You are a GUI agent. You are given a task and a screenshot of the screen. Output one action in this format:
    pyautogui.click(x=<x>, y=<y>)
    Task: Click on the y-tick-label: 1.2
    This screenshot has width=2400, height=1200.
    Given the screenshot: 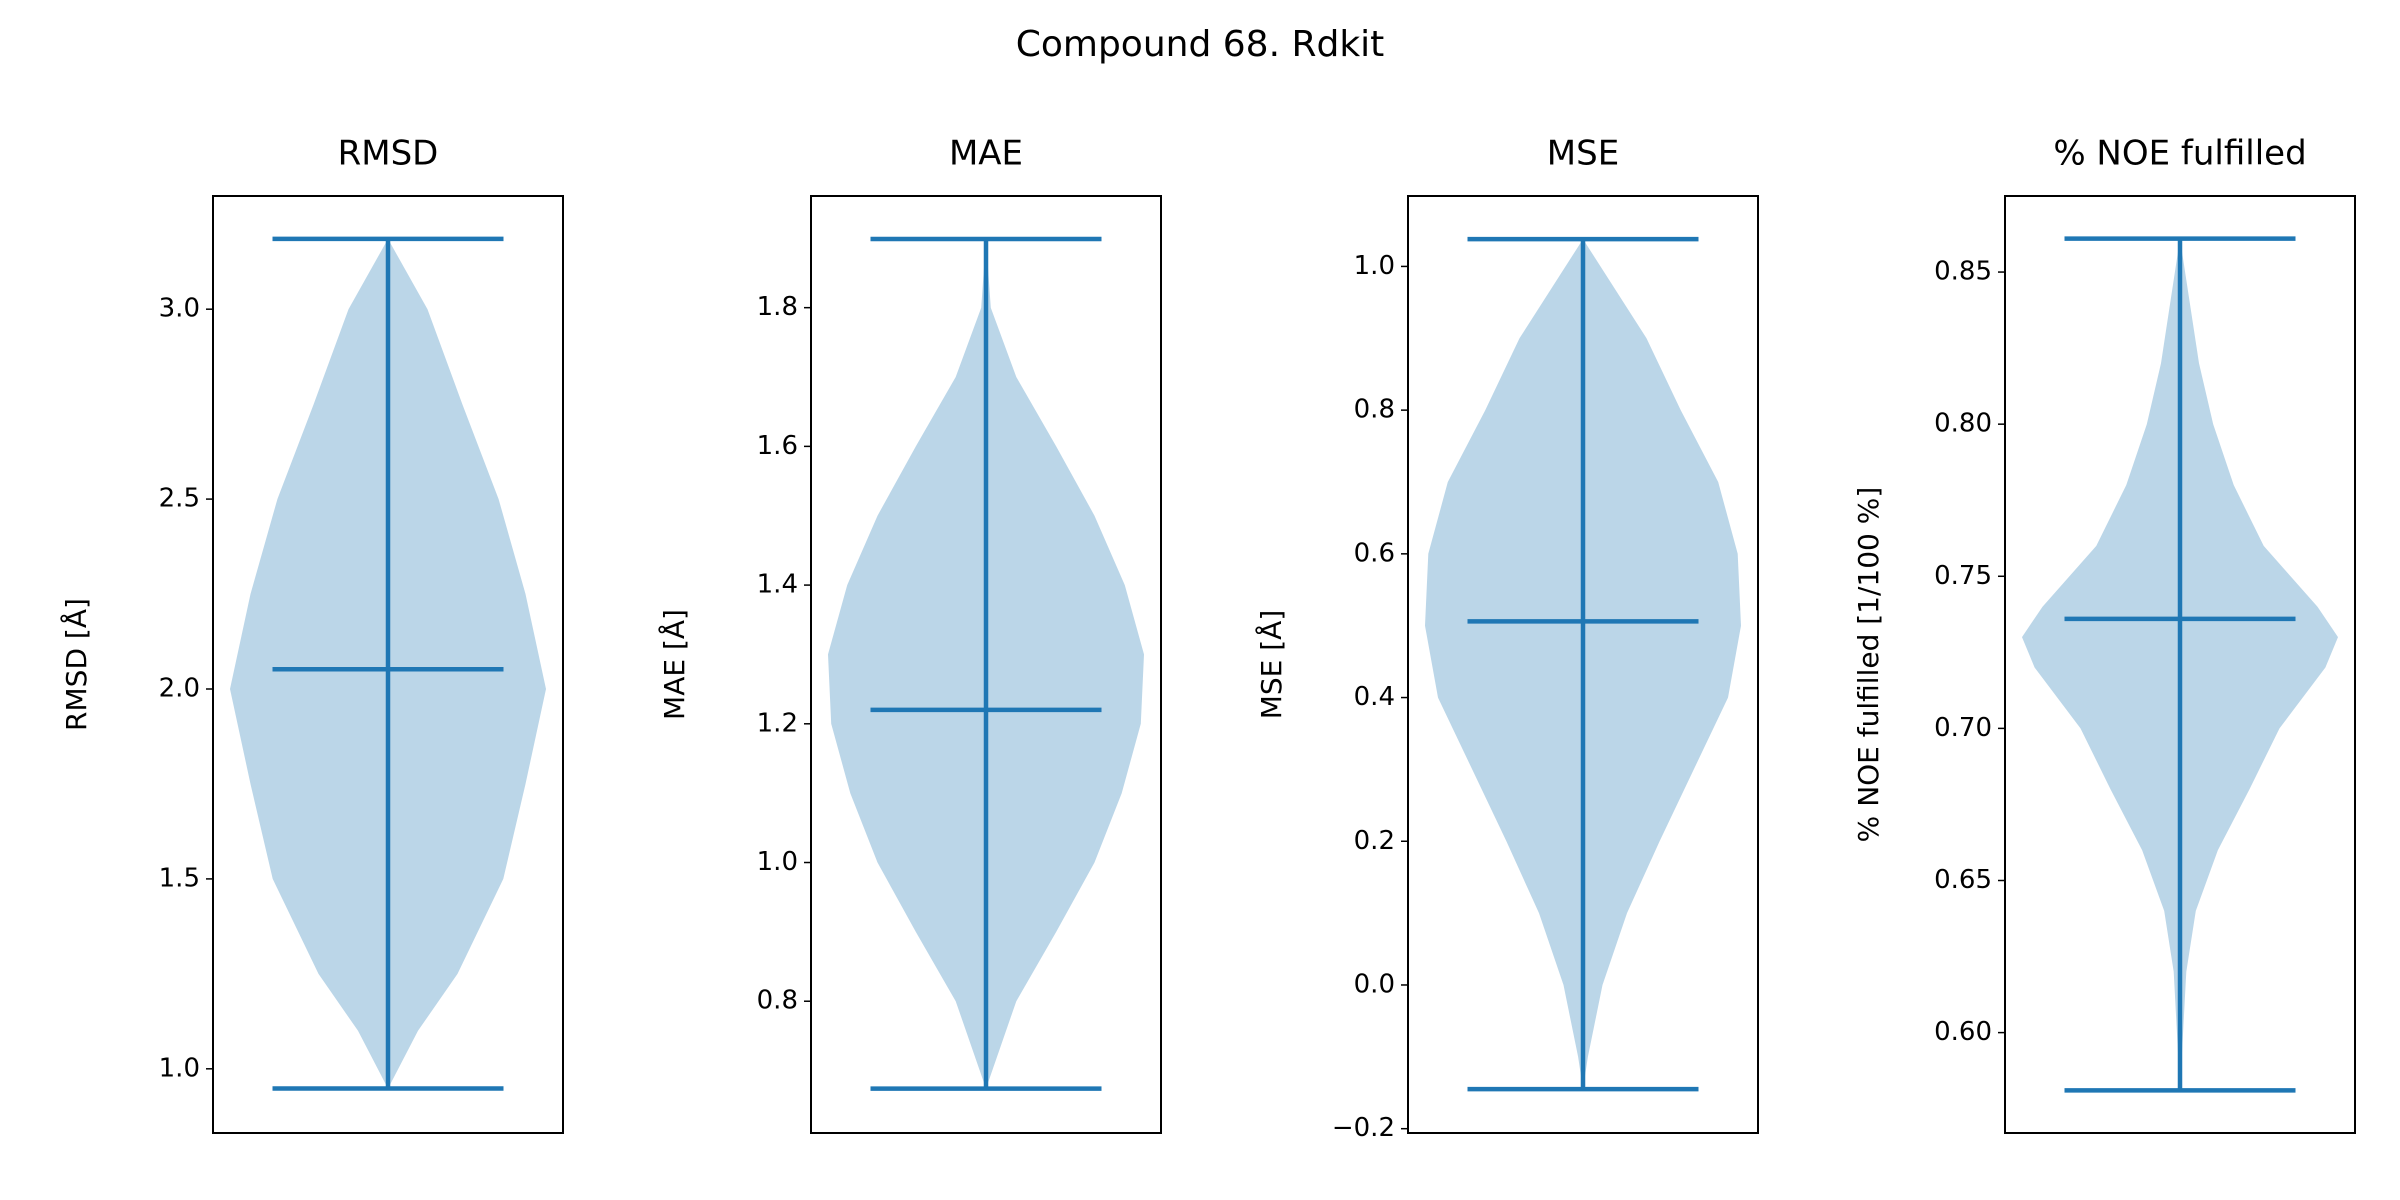 What is the action you would take?
    pyautogui.click(x=777, y=723)
    